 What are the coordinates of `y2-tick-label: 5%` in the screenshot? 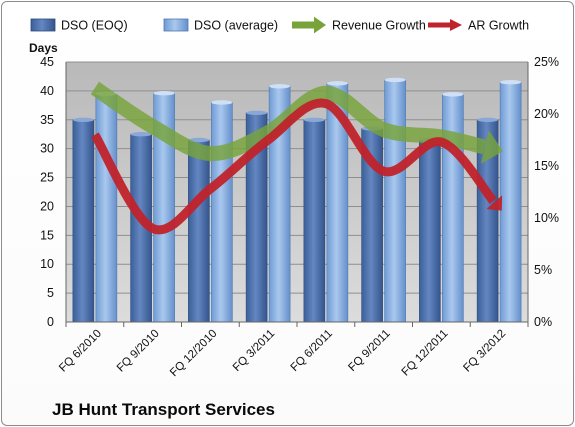 It's located at (543, 270).